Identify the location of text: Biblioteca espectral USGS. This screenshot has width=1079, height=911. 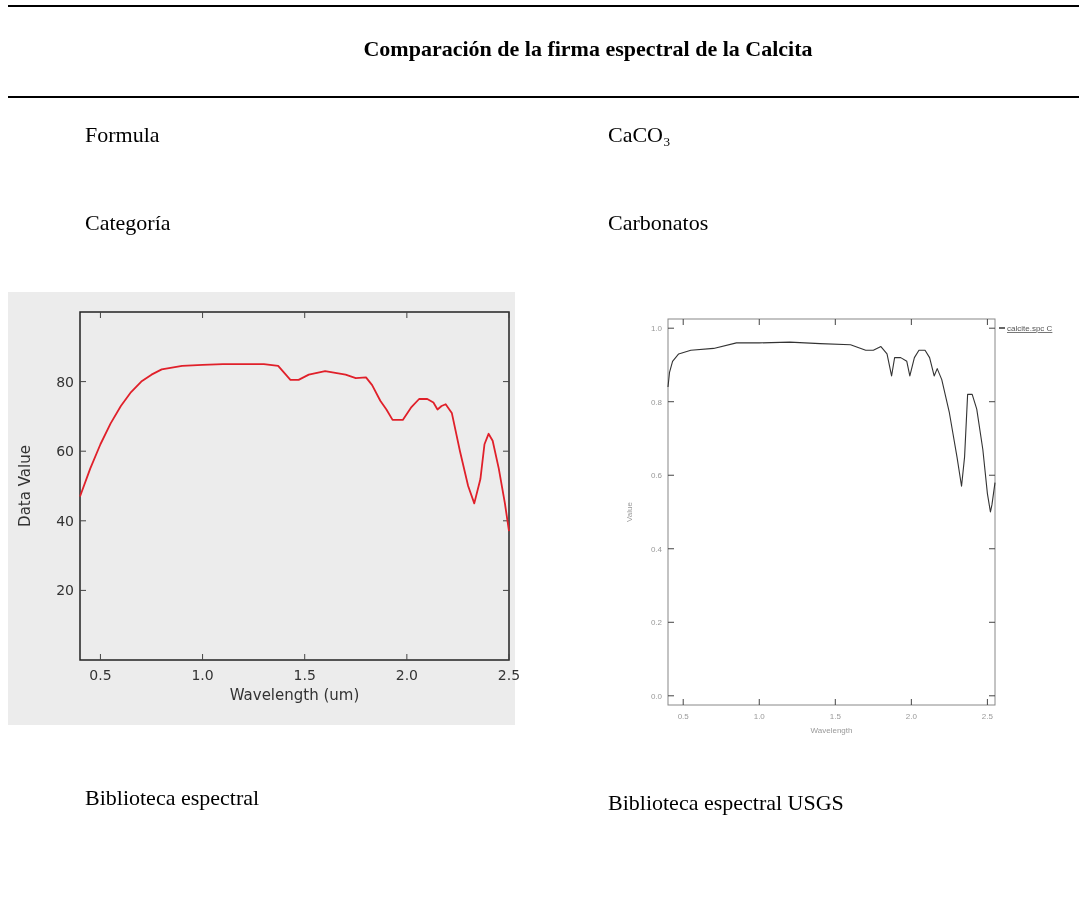
(726, 802).